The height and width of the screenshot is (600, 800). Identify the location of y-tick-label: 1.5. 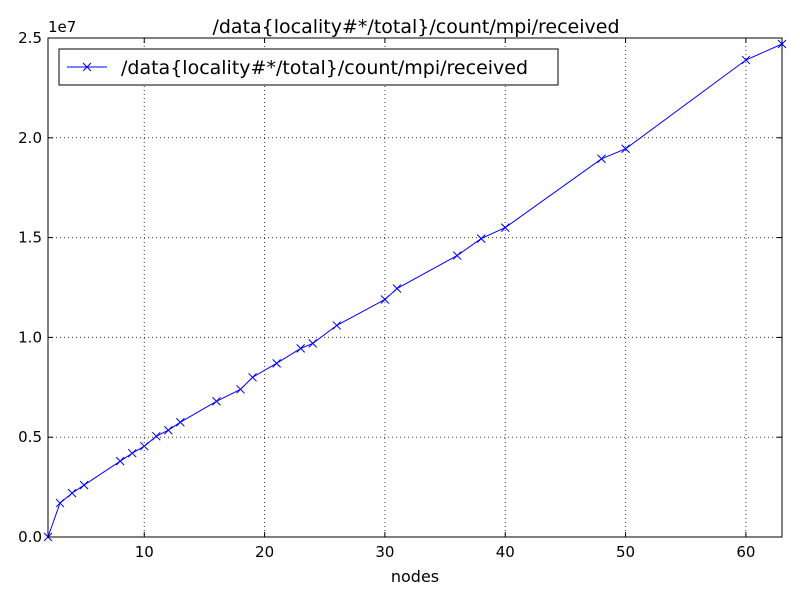
(30, 238).